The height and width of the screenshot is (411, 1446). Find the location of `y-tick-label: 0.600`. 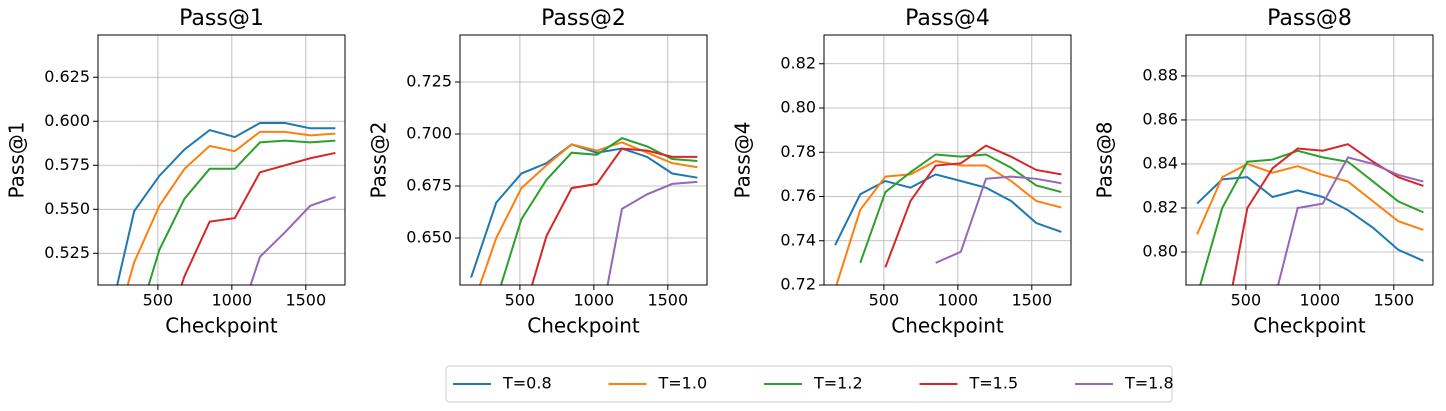

y-tick-label: 0.600 is located at coordinates (67, 120).